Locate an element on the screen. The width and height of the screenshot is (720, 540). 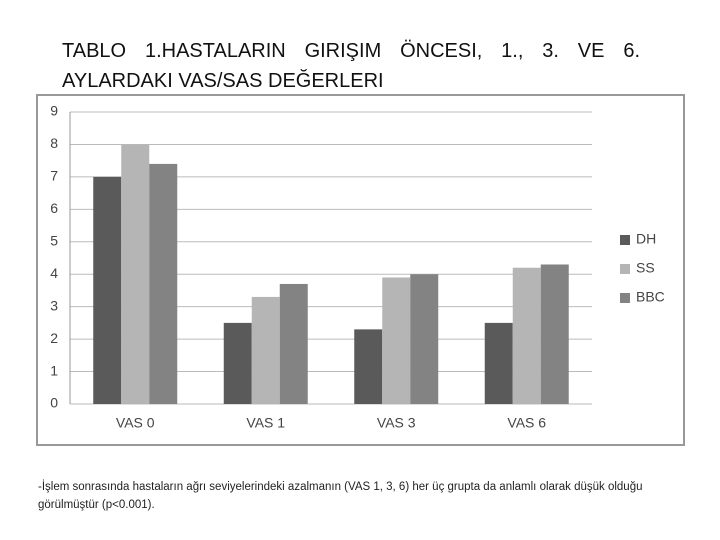
legend-label: BBC is located at coordinates (650, 297).